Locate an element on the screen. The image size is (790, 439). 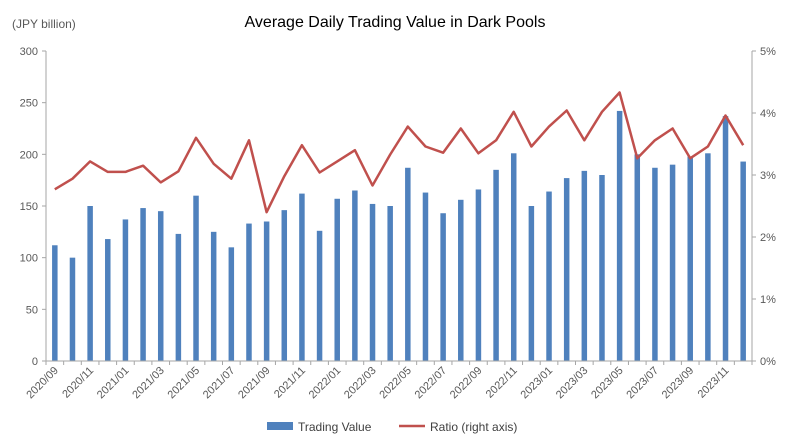
x-axis-tick-label: 2023/07 is located at coordinates (642, 383).